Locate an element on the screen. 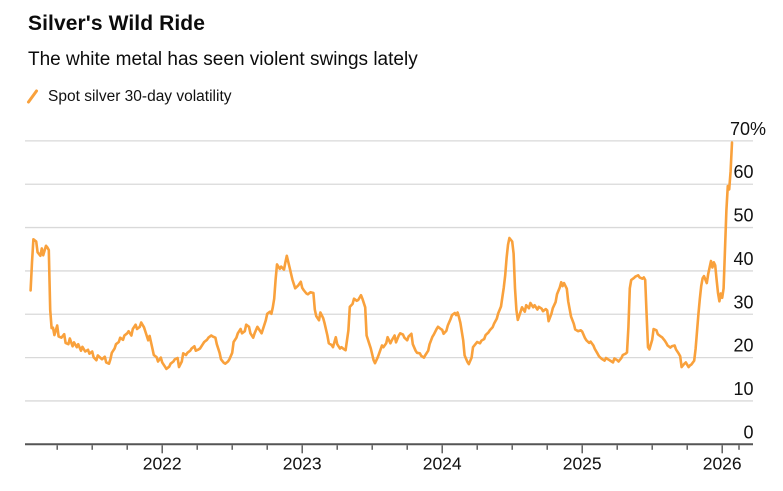 The image size is (783, 491). chart-title: Silver's Wild Ride is located at coordinates (116, 23).